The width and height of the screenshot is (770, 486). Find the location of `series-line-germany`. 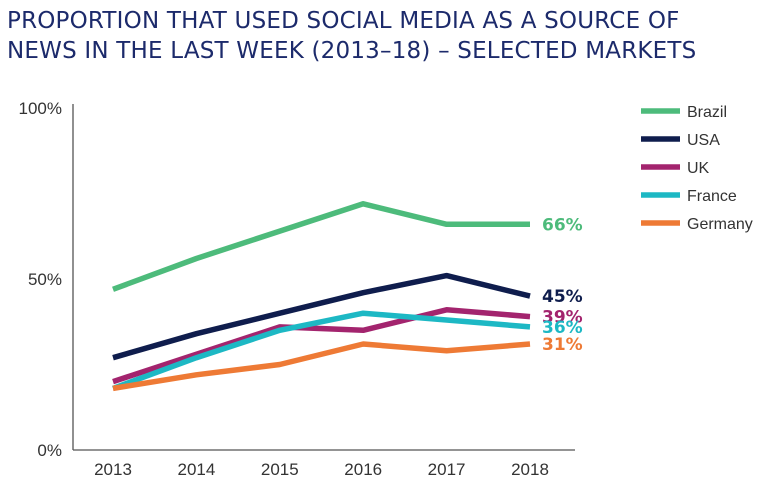

series-line-germany is located at coordinates (321, 366).